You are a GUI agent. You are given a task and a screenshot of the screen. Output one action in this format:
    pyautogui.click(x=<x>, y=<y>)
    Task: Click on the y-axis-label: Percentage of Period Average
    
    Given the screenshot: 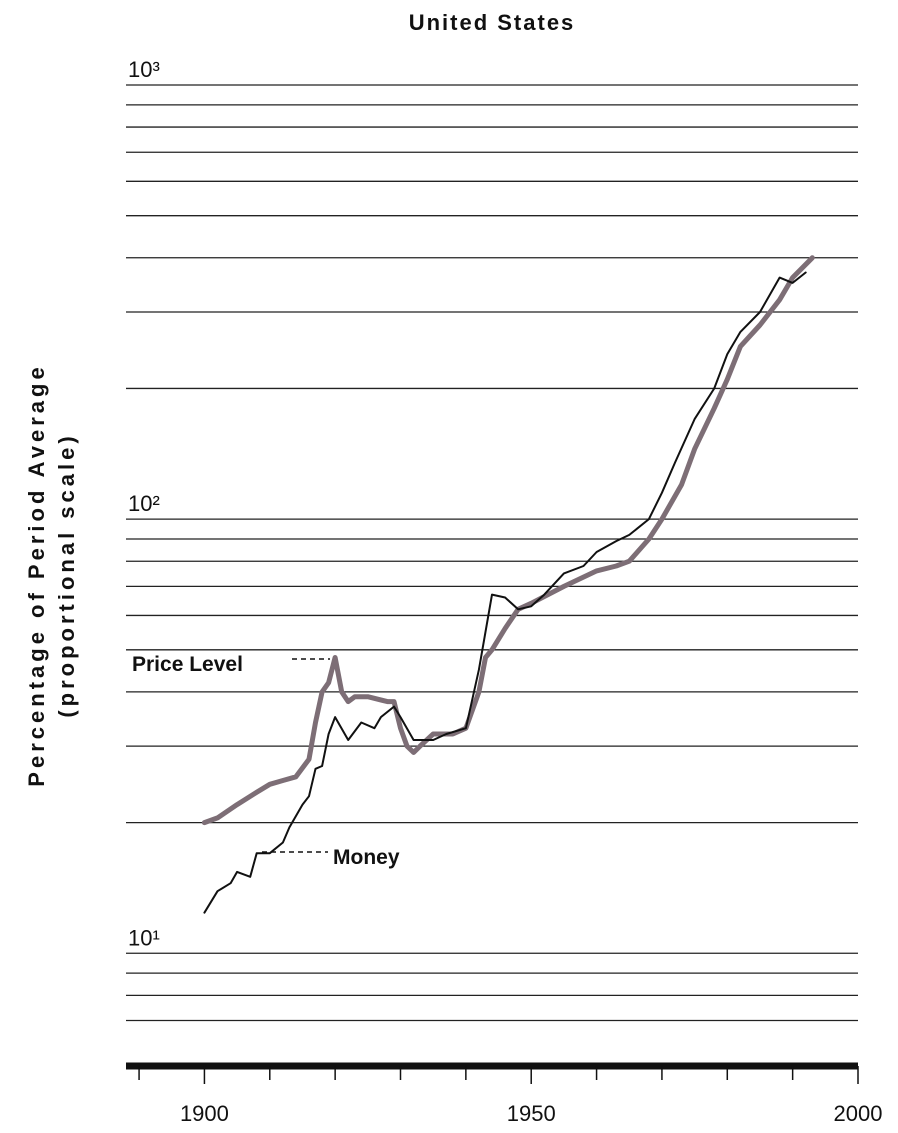 What is the action you would take?
    pyautogui.click(x=36, y=574)
    